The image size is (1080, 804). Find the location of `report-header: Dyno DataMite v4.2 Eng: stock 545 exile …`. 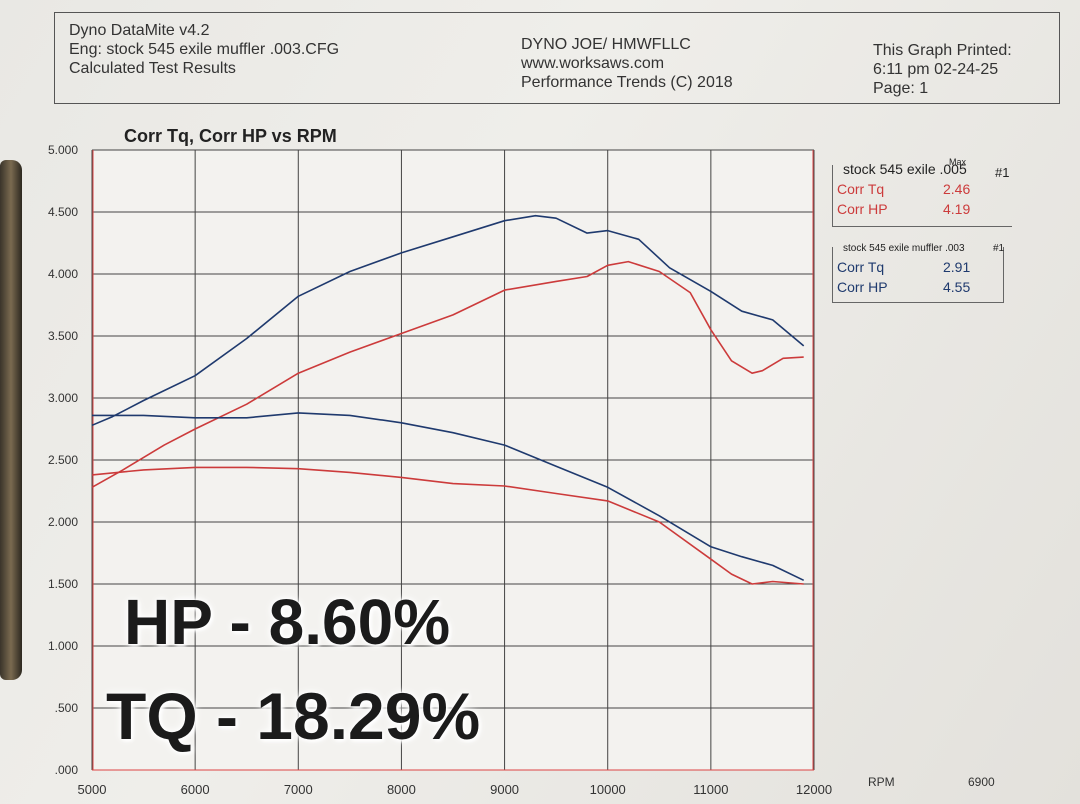

report-header: Dyno DataMite v4.2 Eng: stock 545 exile … is located at coordinates (557, 58).